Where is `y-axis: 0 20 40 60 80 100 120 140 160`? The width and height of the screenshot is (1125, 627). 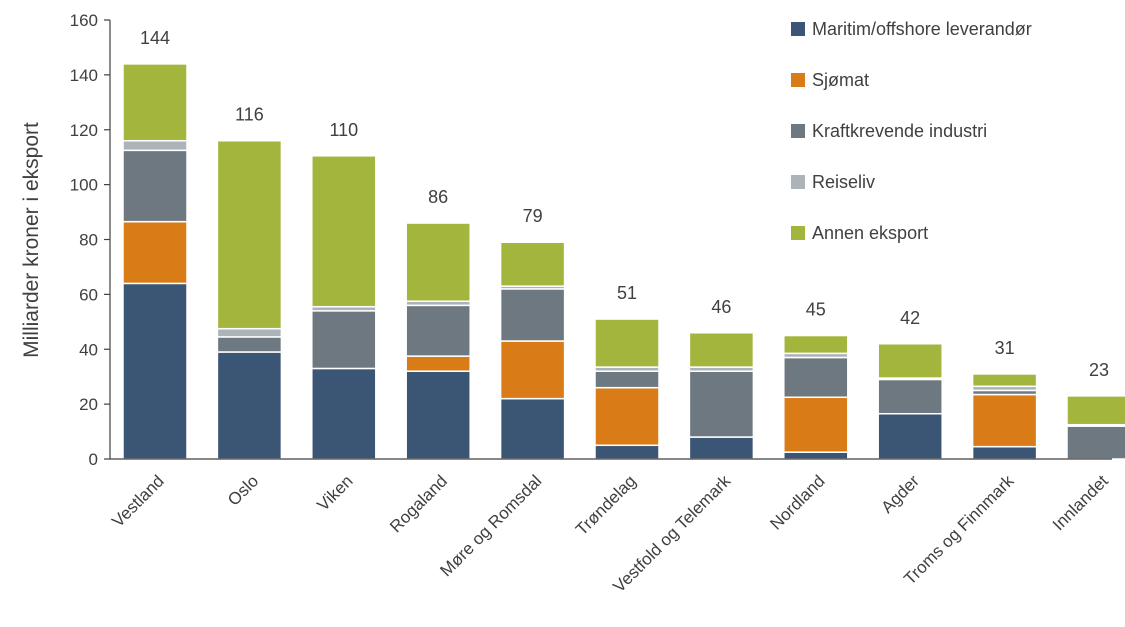 y-axis: 0 20 40 60 80 100 120 140 160 is located at coordinates (90, 240).